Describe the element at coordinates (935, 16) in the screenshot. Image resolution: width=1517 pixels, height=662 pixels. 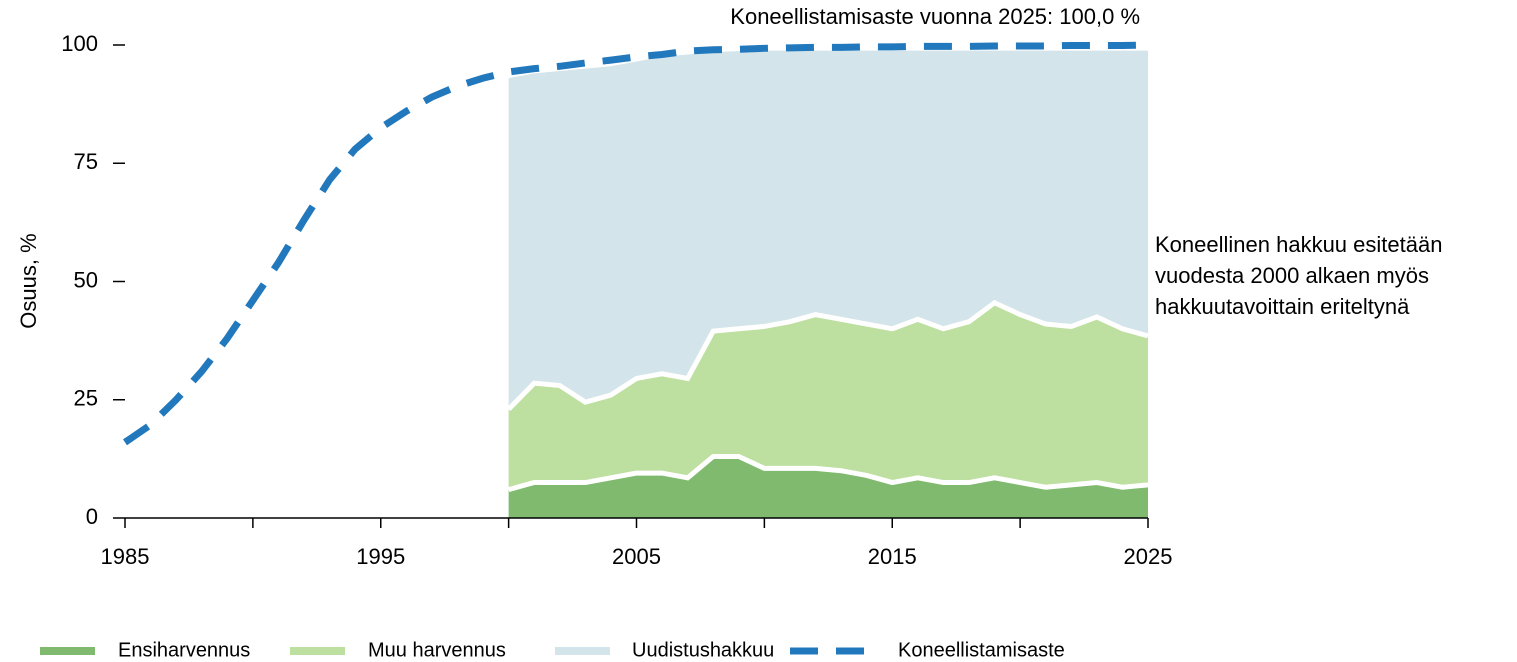
I see `annotation: Koneellistamisaste vuonna 2025: 100,0 %` at that location.